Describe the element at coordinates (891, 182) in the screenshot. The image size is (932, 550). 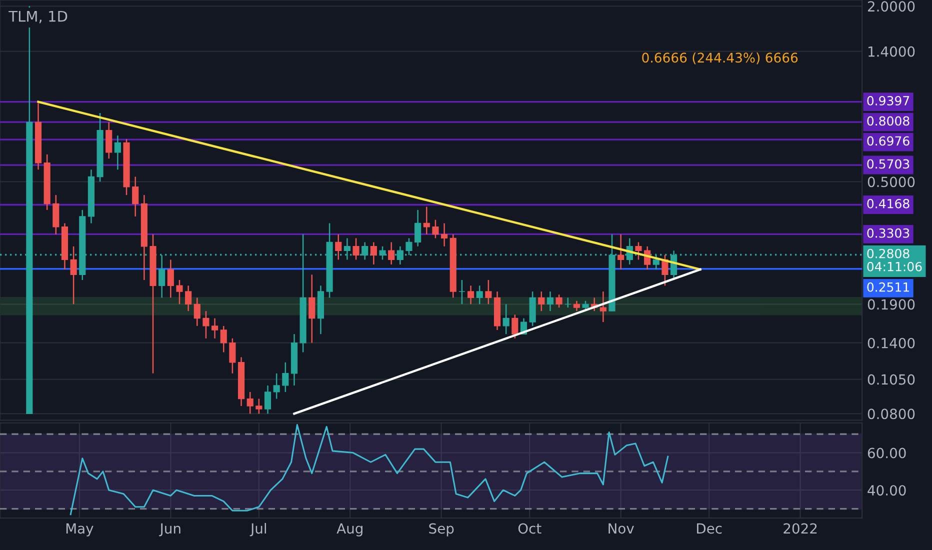
I see `y-tick-label: 0.5000` at that location.